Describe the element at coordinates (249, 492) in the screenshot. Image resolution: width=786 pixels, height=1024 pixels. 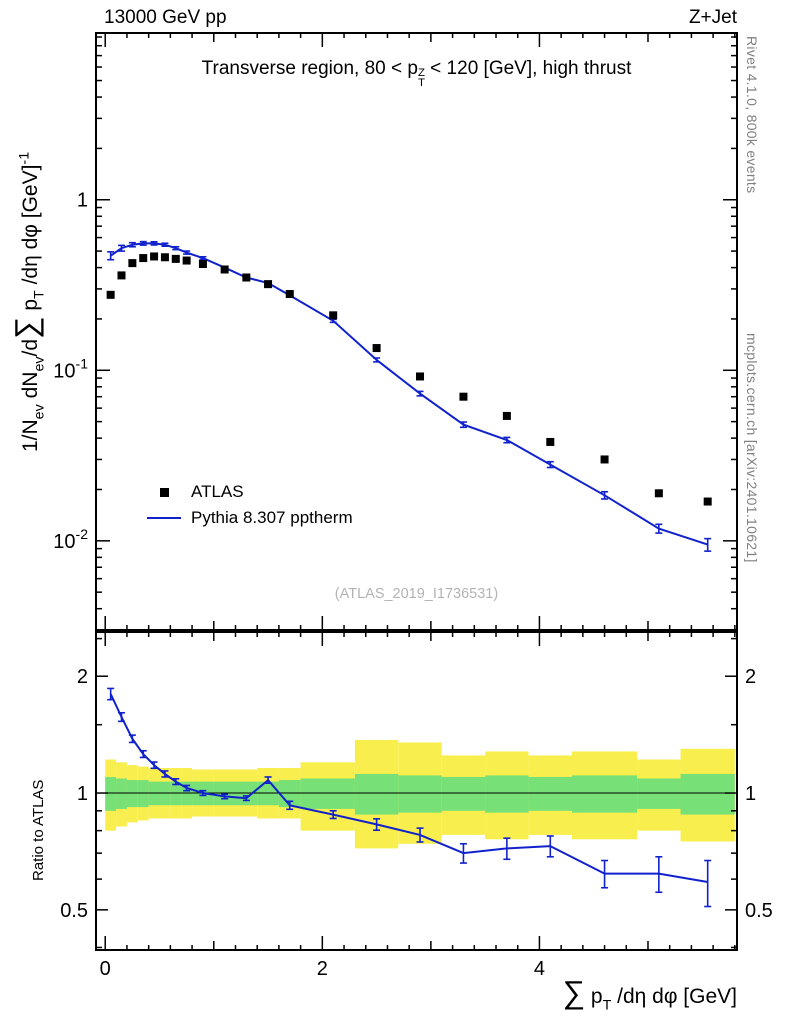
I see `legend-item-atlas: ATLAS` at that location.